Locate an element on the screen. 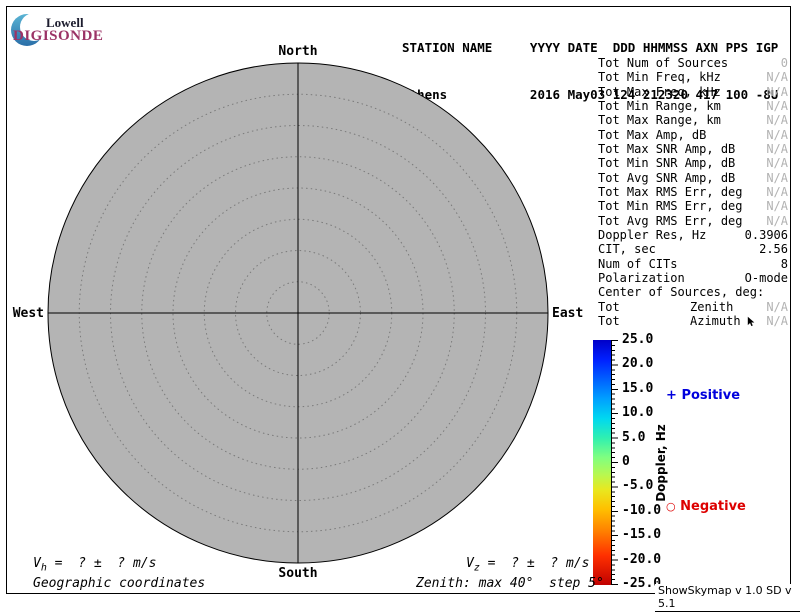  colorbar-axis-title: Doppler, Hz is located at coordinates (661, 463).